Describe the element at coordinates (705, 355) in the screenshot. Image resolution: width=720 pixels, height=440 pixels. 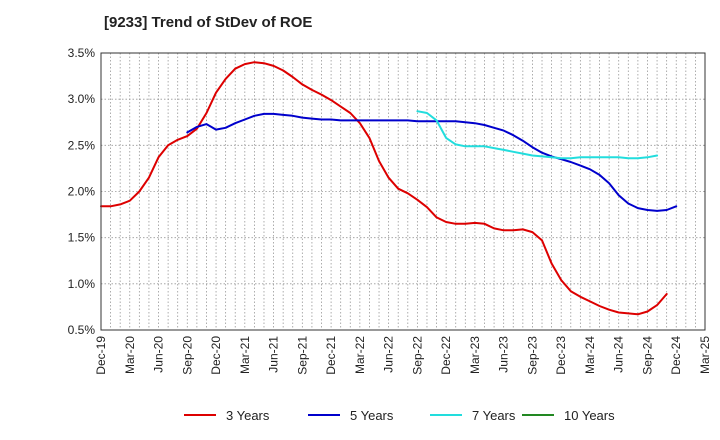
I see `x-tick-label: Mar-25` at that location.